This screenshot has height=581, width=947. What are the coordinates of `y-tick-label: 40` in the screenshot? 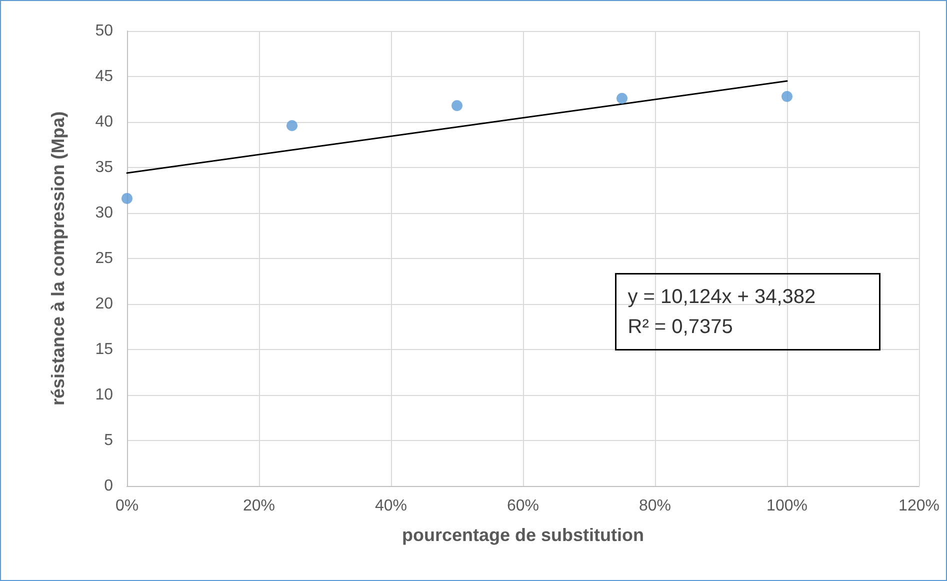 It's located at (104, 122).